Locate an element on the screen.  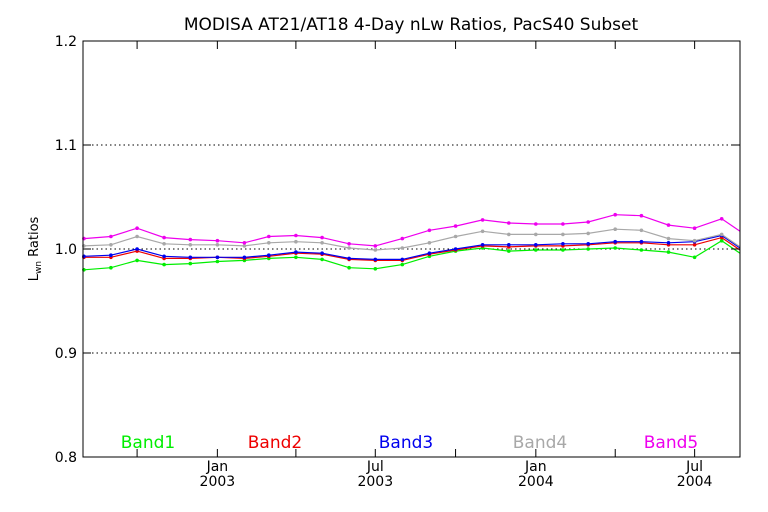
y-axis-label-suffix: Ratios is located at coordinates (34, 238).